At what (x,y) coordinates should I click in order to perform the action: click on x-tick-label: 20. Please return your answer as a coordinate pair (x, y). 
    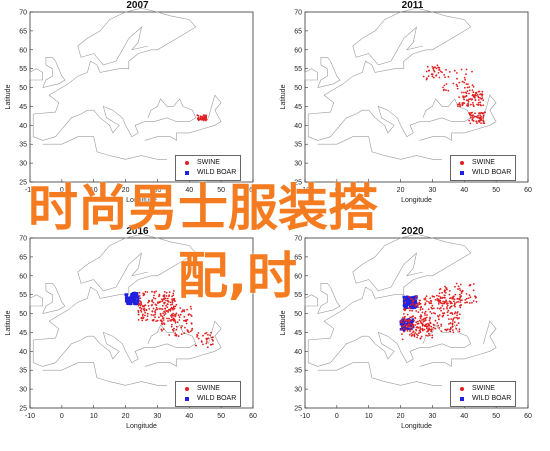
    Looking at the image, I should click on (401, 416).